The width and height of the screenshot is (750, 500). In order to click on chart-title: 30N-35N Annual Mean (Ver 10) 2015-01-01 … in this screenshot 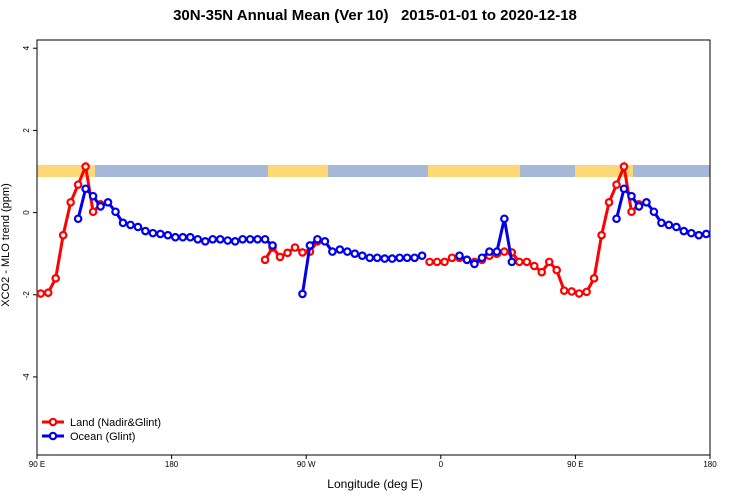, I will do `click(375, 15)`.